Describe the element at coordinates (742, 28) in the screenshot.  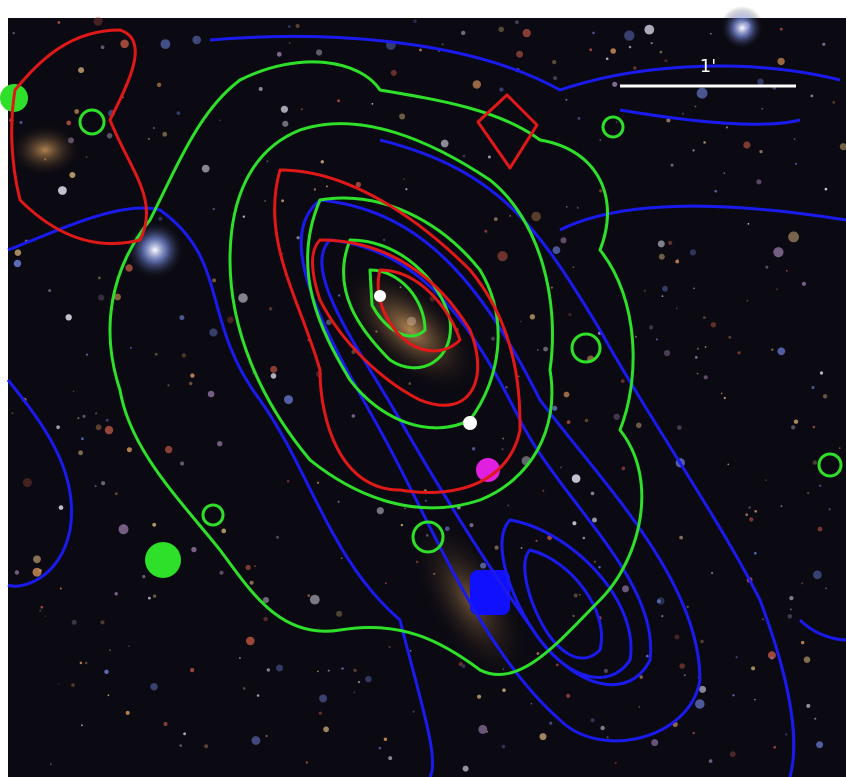
I see `bright-star` at that location.